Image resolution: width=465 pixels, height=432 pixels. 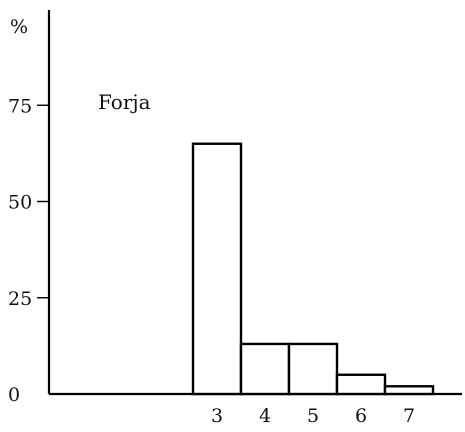 I want to click on x-tick-label: 7, so click(x=409, y=416).